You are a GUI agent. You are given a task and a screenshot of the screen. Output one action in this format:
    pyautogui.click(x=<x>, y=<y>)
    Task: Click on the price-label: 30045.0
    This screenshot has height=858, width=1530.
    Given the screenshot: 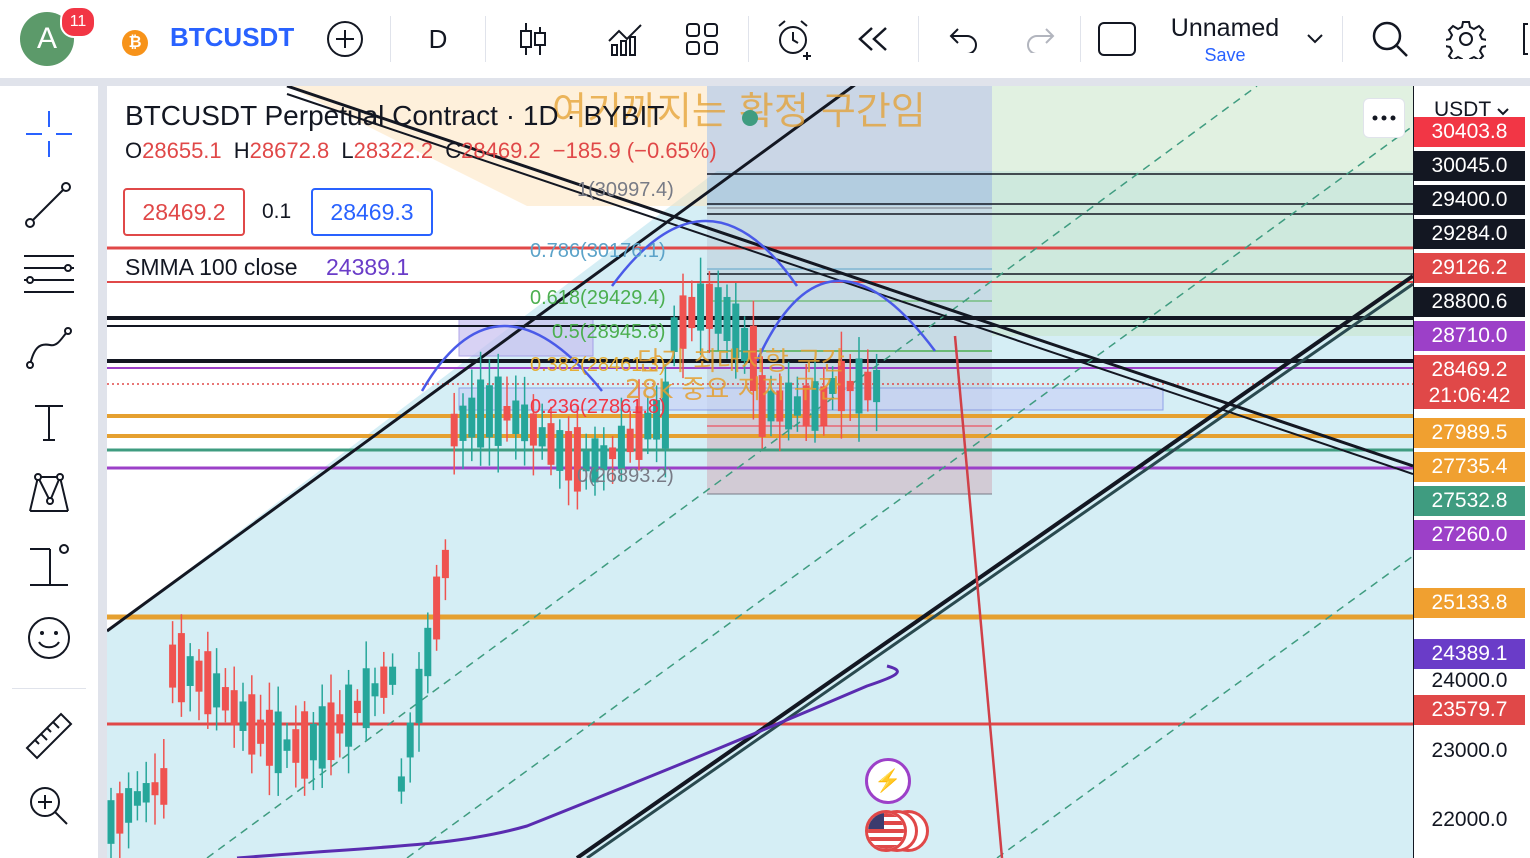 What is the action you would take?
    pyautogui.click(x=1469, y=166)
    